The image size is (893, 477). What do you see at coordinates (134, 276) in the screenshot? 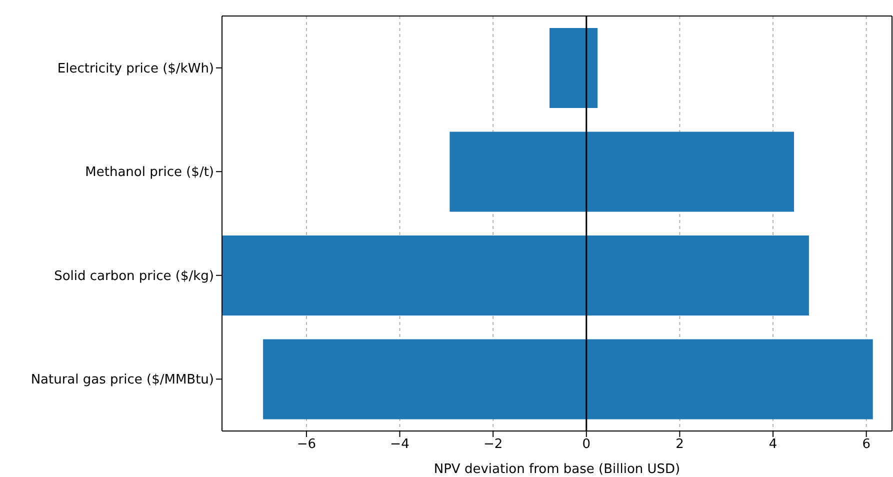
I see `y-tick-label: Solid carbon price ($/kg)` at bounding box center [134, 276].